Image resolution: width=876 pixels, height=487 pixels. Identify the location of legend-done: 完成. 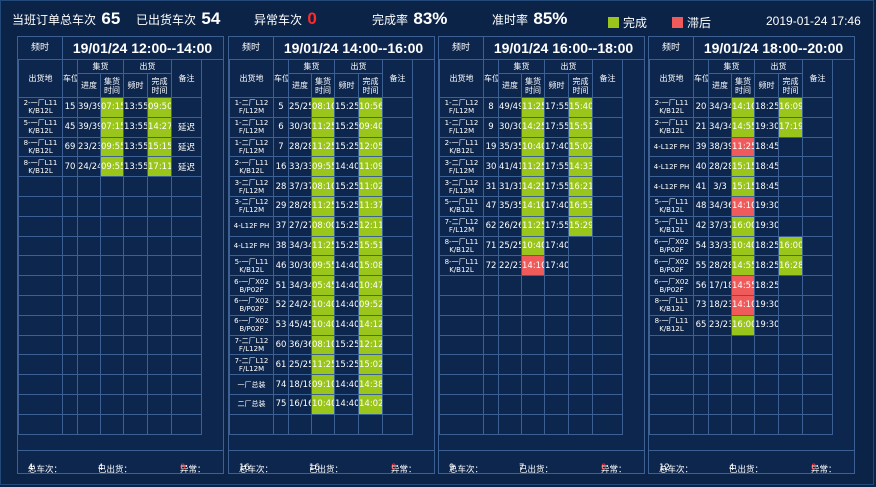
(627, 22).